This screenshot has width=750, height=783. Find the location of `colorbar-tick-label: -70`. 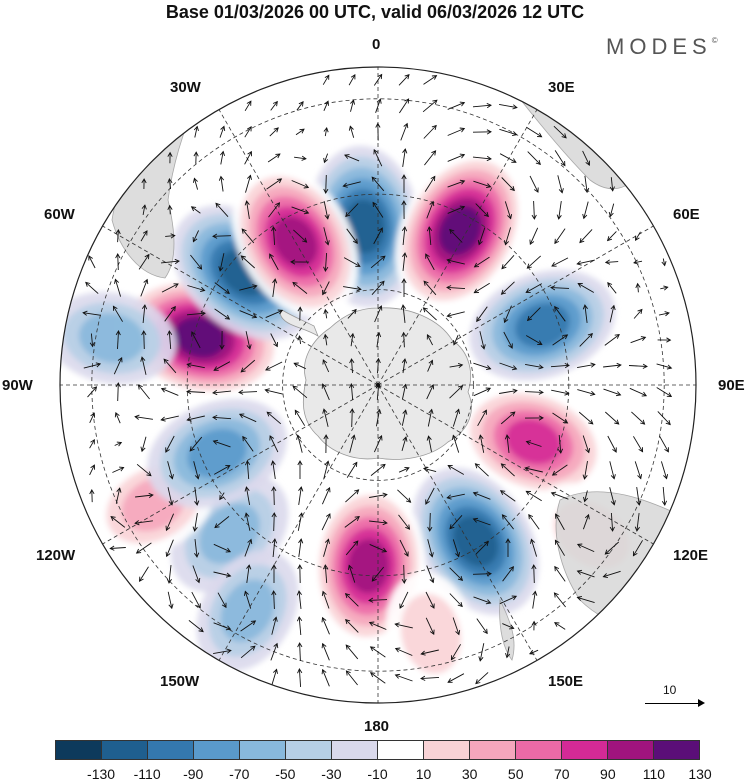

colorbar-tick-label: -70 is located at coordinates (239, 774).